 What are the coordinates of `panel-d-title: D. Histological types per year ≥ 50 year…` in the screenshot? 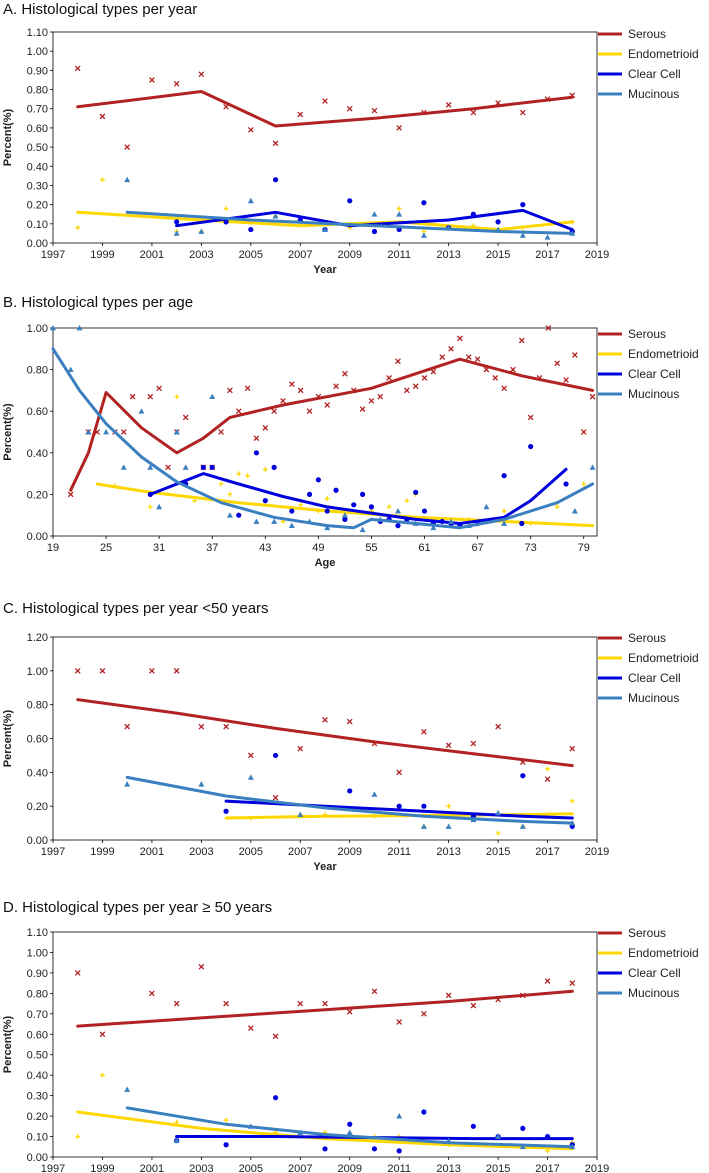 It's located at (137, 907).